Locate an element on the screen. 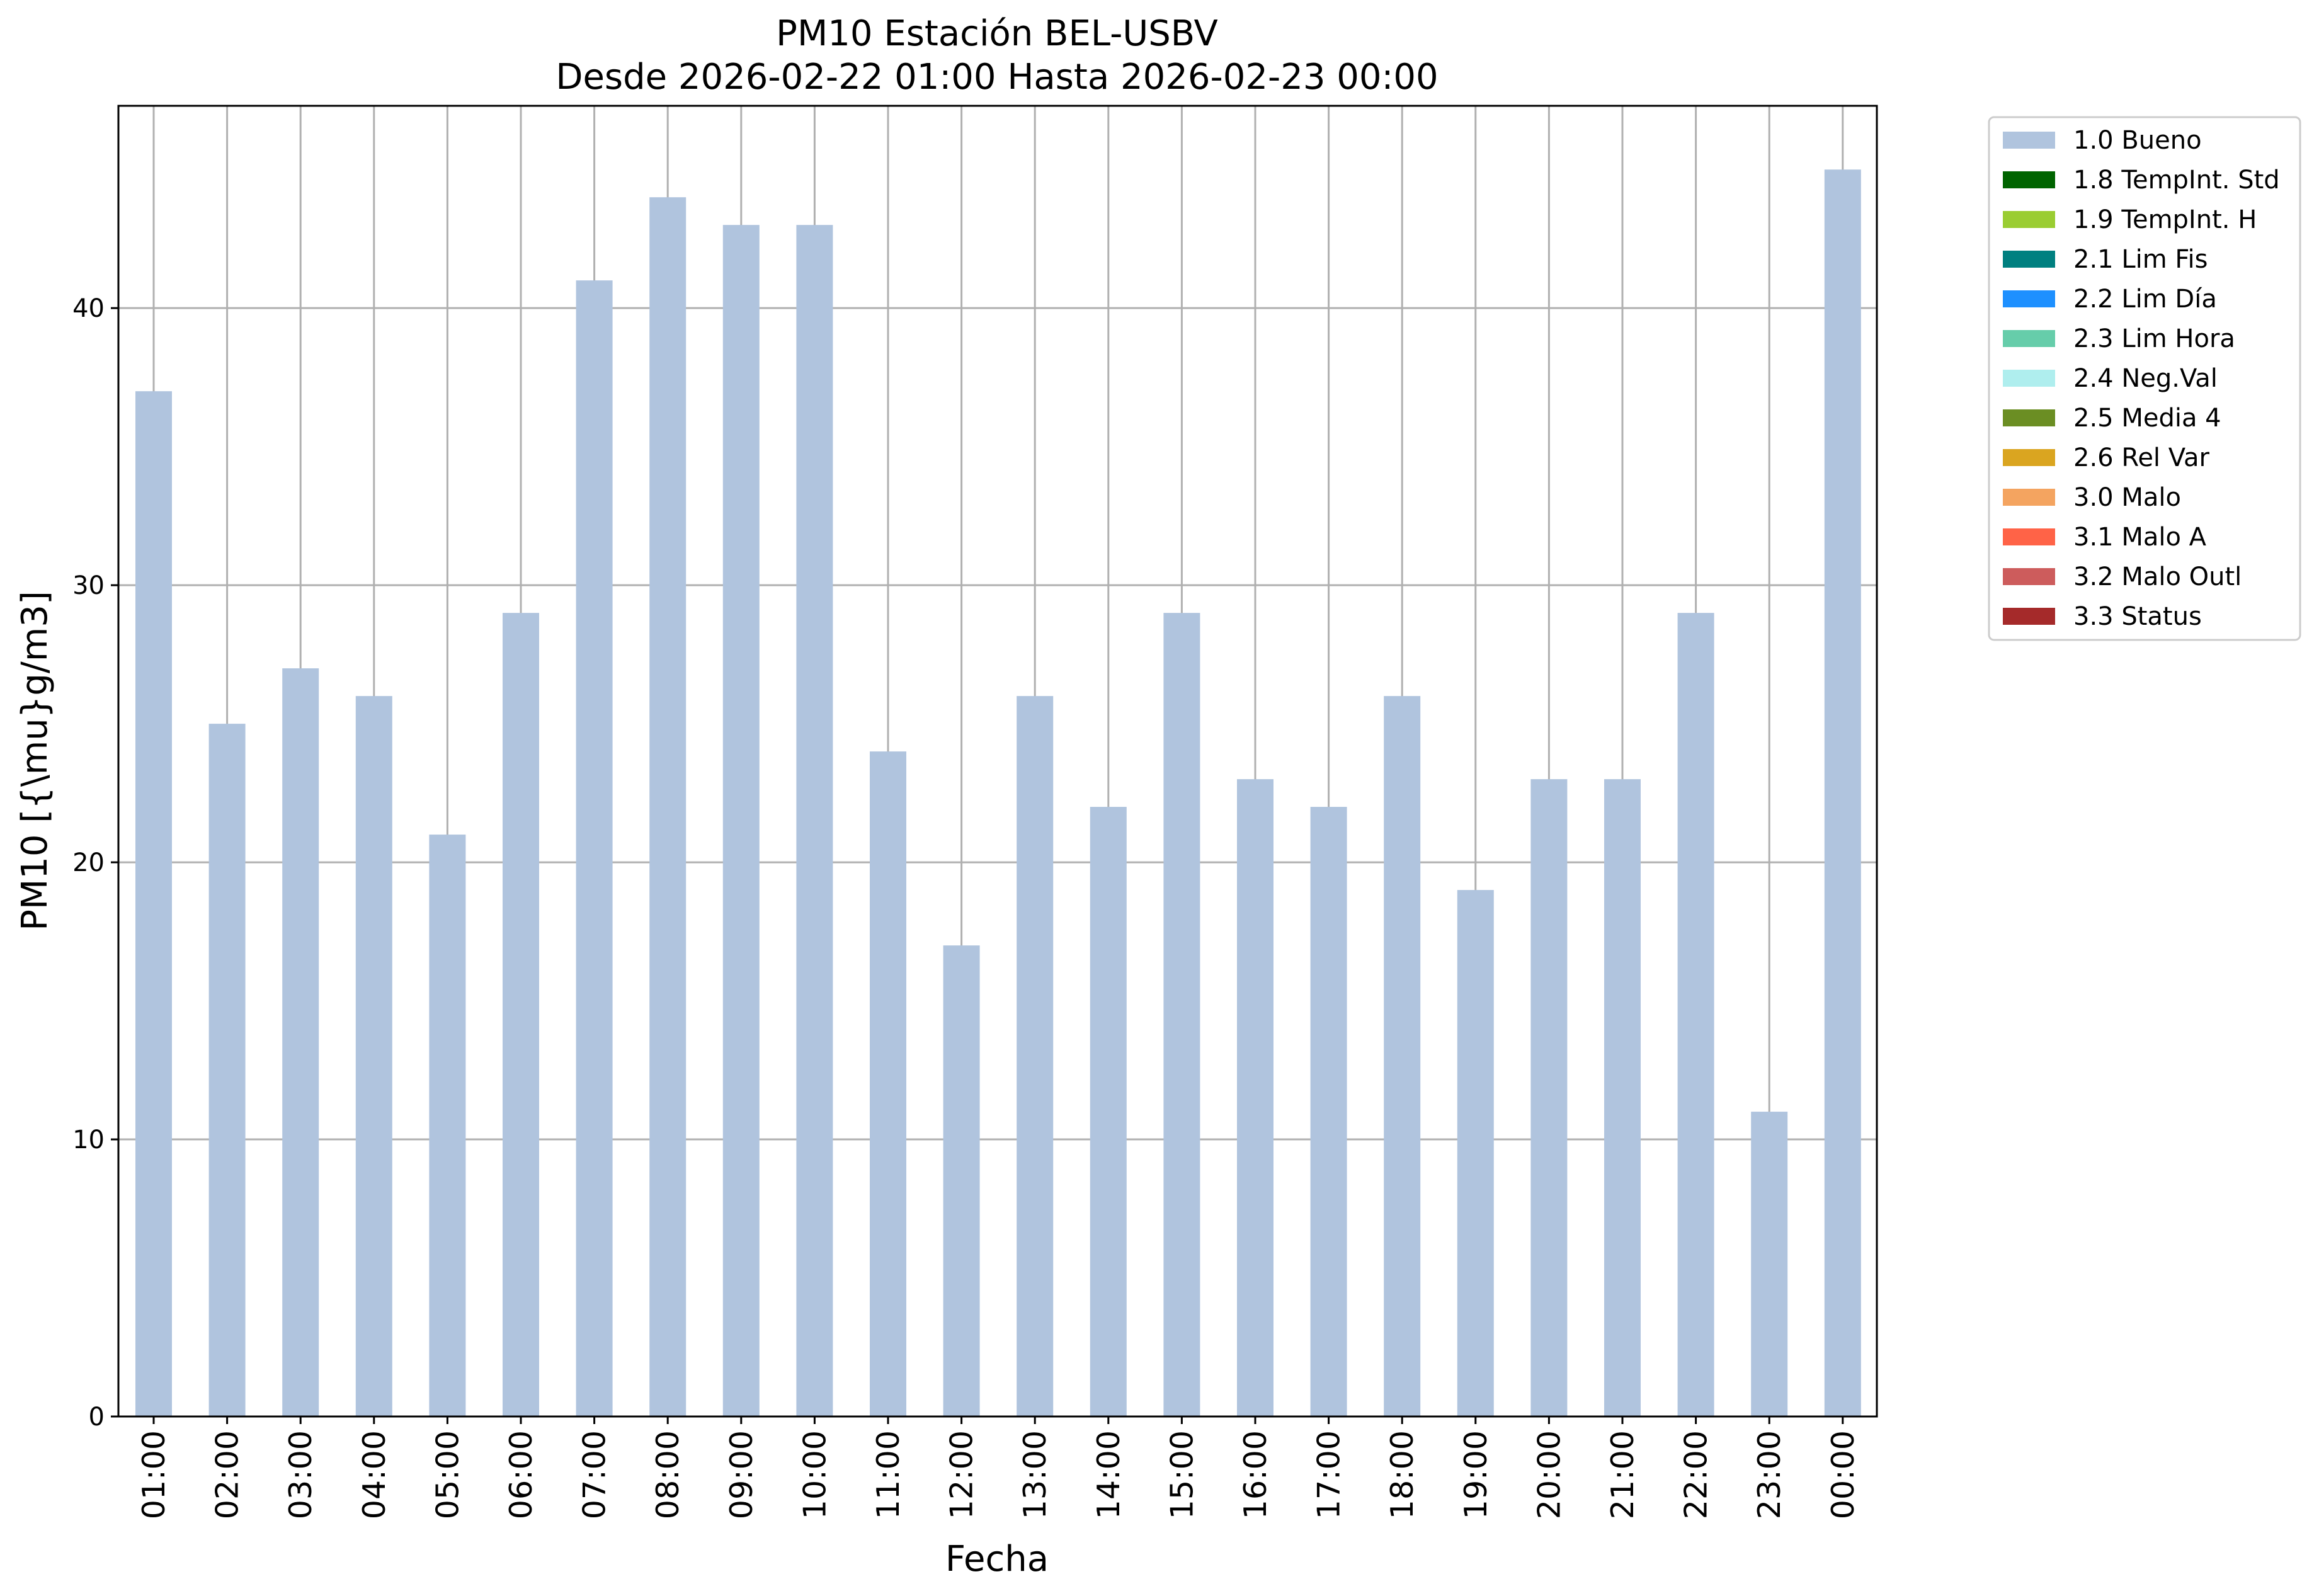 The height and width of the screenshot is (1596, 2319). x-tick-label: 08:00 is located at coordinates (668, 1474).